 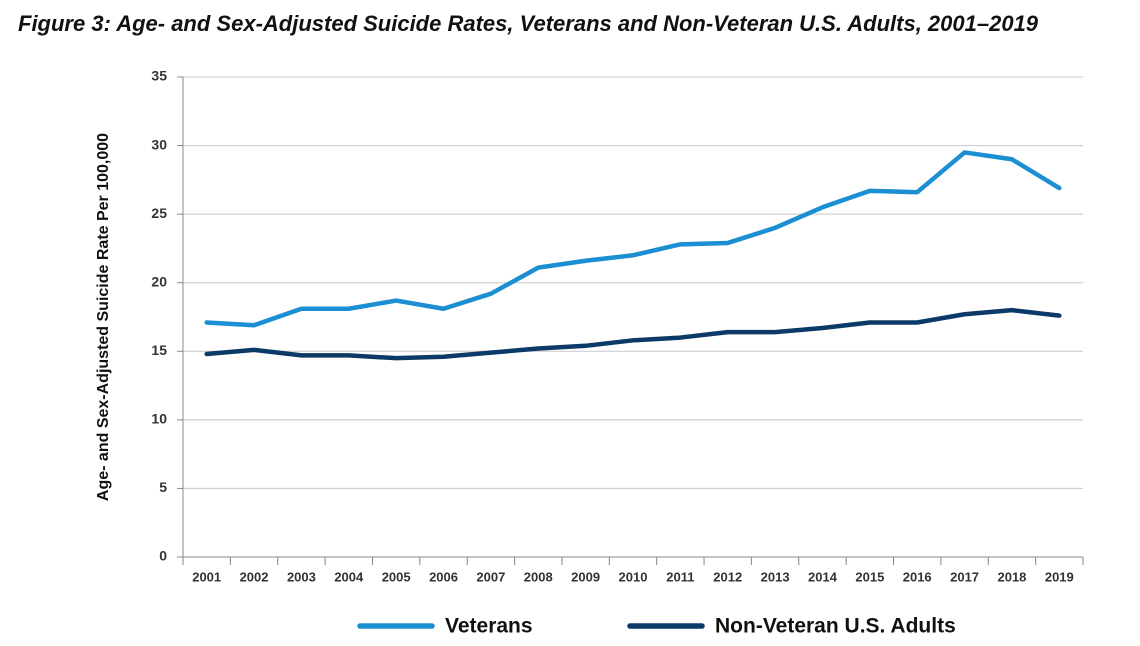 What do you see at coordinates (163, 556) in the screenshot?
I see `y-tick-label: 0` at bounding box center [163, 556].